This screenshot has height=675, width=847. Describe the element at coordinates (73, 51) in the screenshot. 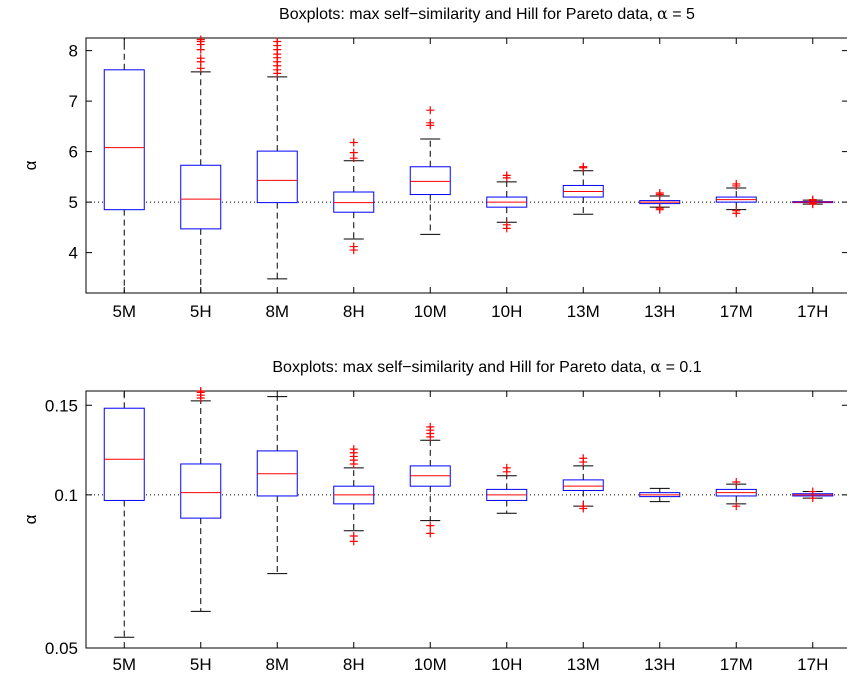

I see `y-tick-label: 8` at that location.